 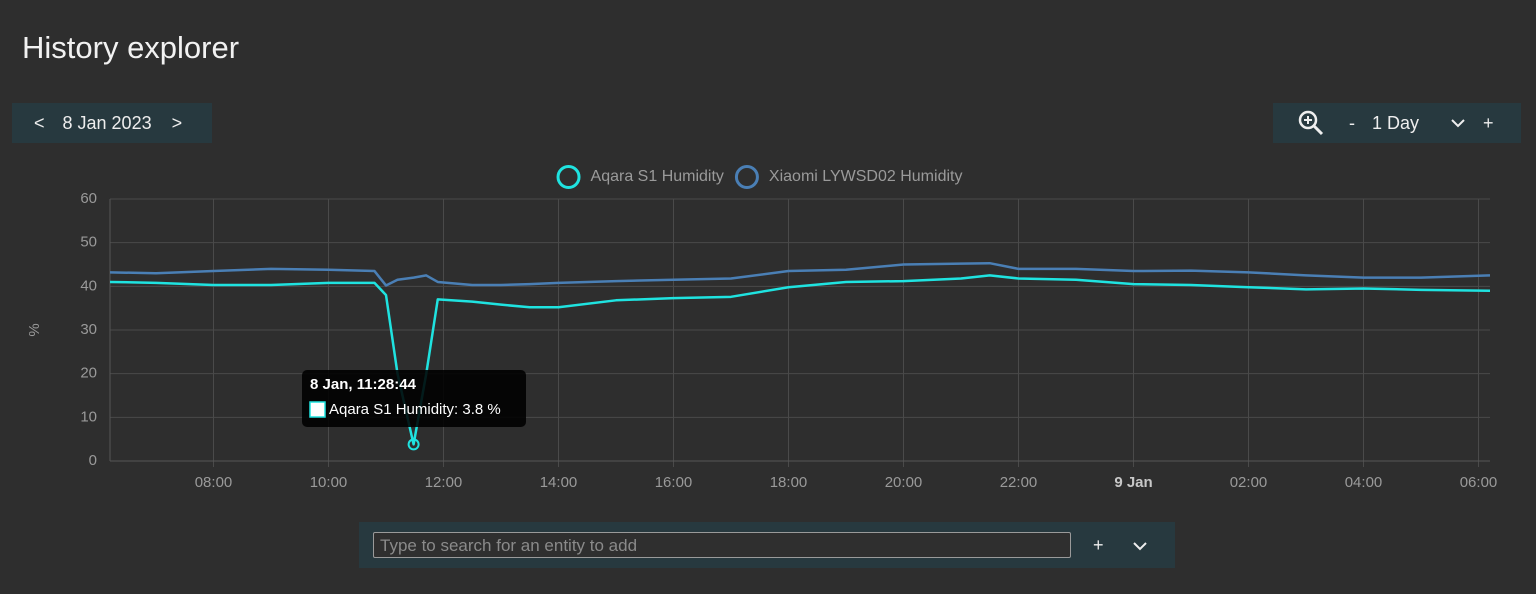 I want to click on legend-label: Xiaomi LYWSD02 Humidity, so click(x=866, y=176).